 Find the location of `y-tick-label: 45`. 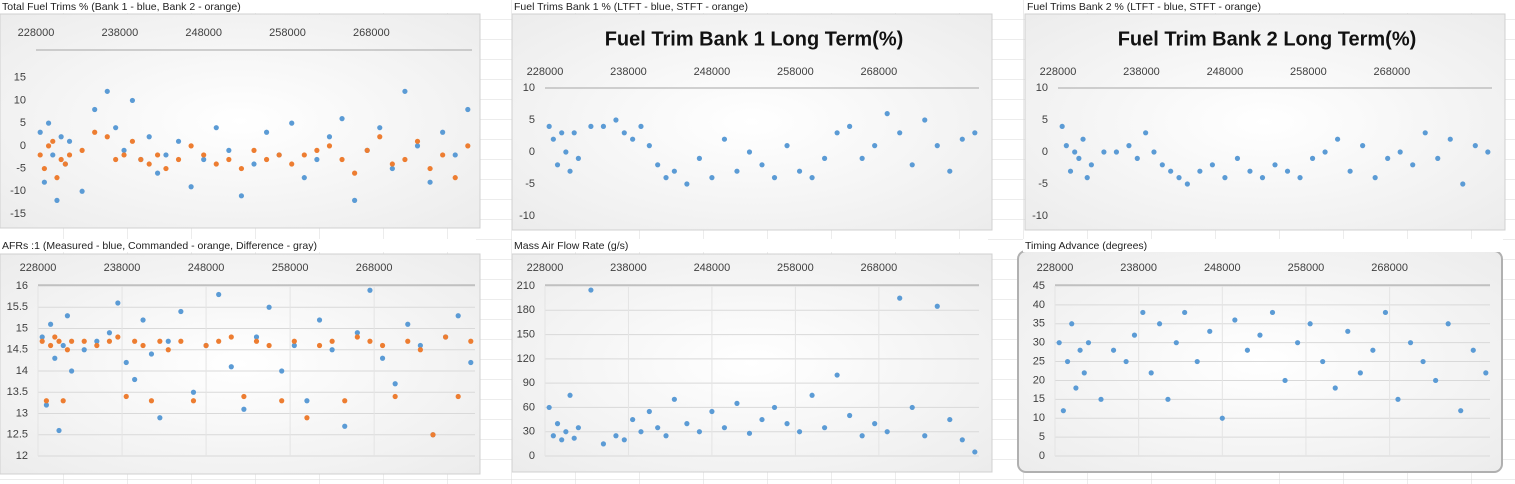

y-tick-label: 45 is located at coordinates (1039, 286).